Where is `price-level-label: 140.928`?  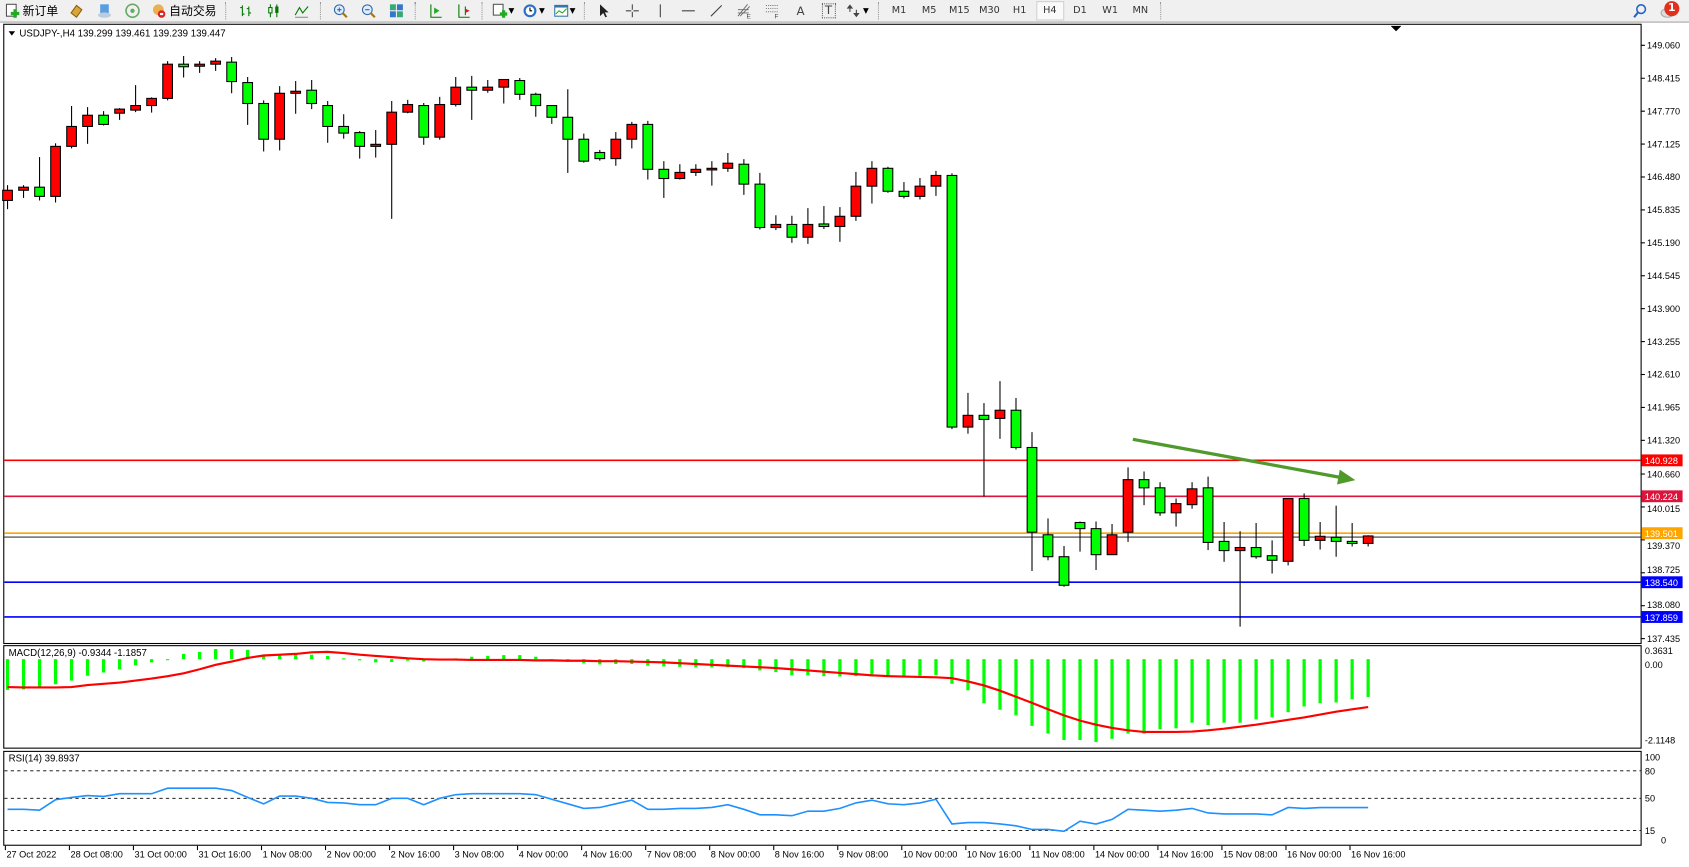 price-level-label: 140.928 is located at coordinates (1661, 461).